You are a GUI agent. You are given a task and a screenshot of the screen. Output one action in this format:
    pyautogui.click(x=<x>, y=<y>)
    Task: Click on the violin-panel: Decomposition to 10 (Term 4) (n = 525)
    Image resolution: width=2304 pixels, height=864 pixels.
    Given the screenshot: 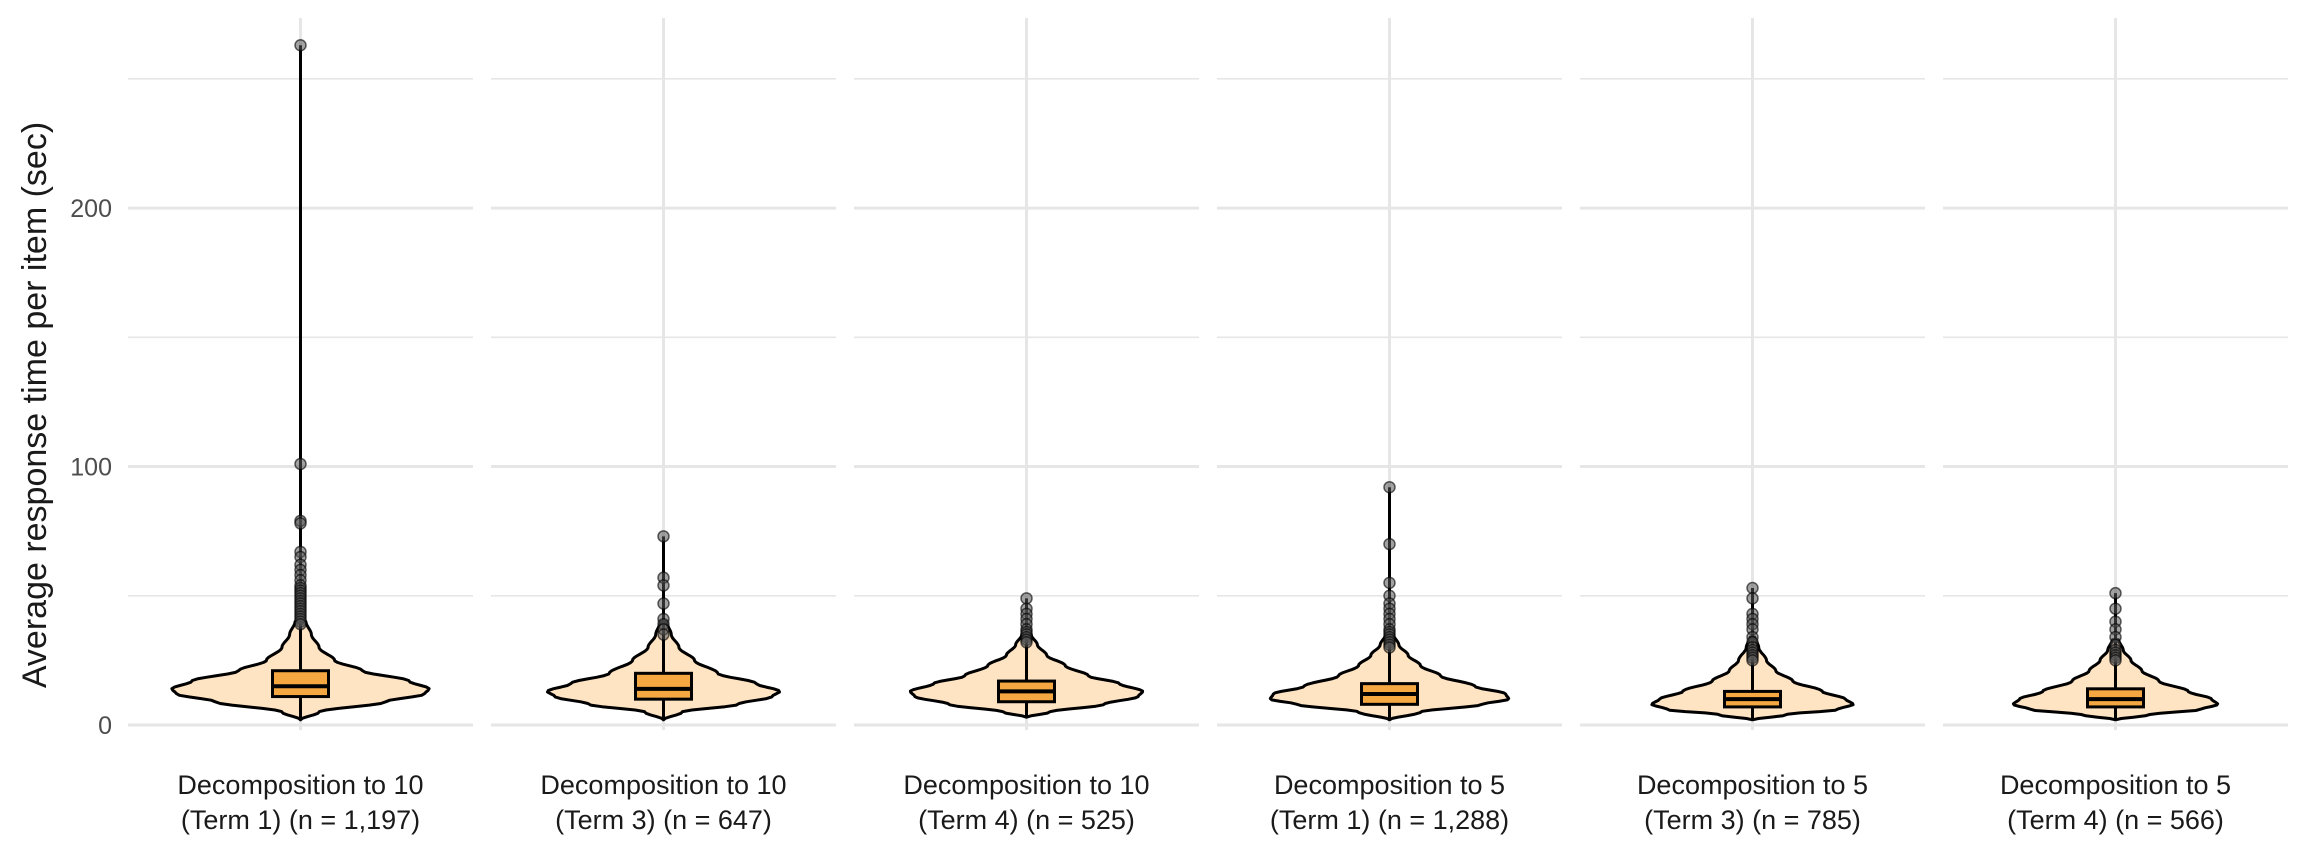 What is the action you would take?
    pyautogui.click(x=1026, y=713)
    